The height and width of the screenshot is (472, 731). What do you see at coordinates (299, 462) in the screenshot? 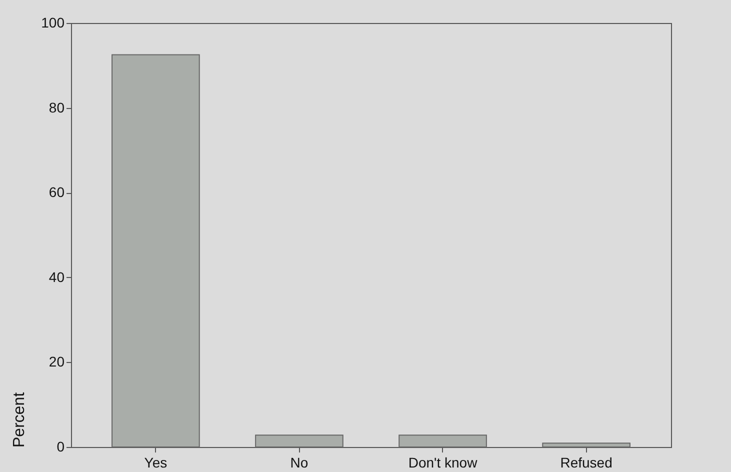
I see `x-tick-label: No` at bounding box center [299, 462].